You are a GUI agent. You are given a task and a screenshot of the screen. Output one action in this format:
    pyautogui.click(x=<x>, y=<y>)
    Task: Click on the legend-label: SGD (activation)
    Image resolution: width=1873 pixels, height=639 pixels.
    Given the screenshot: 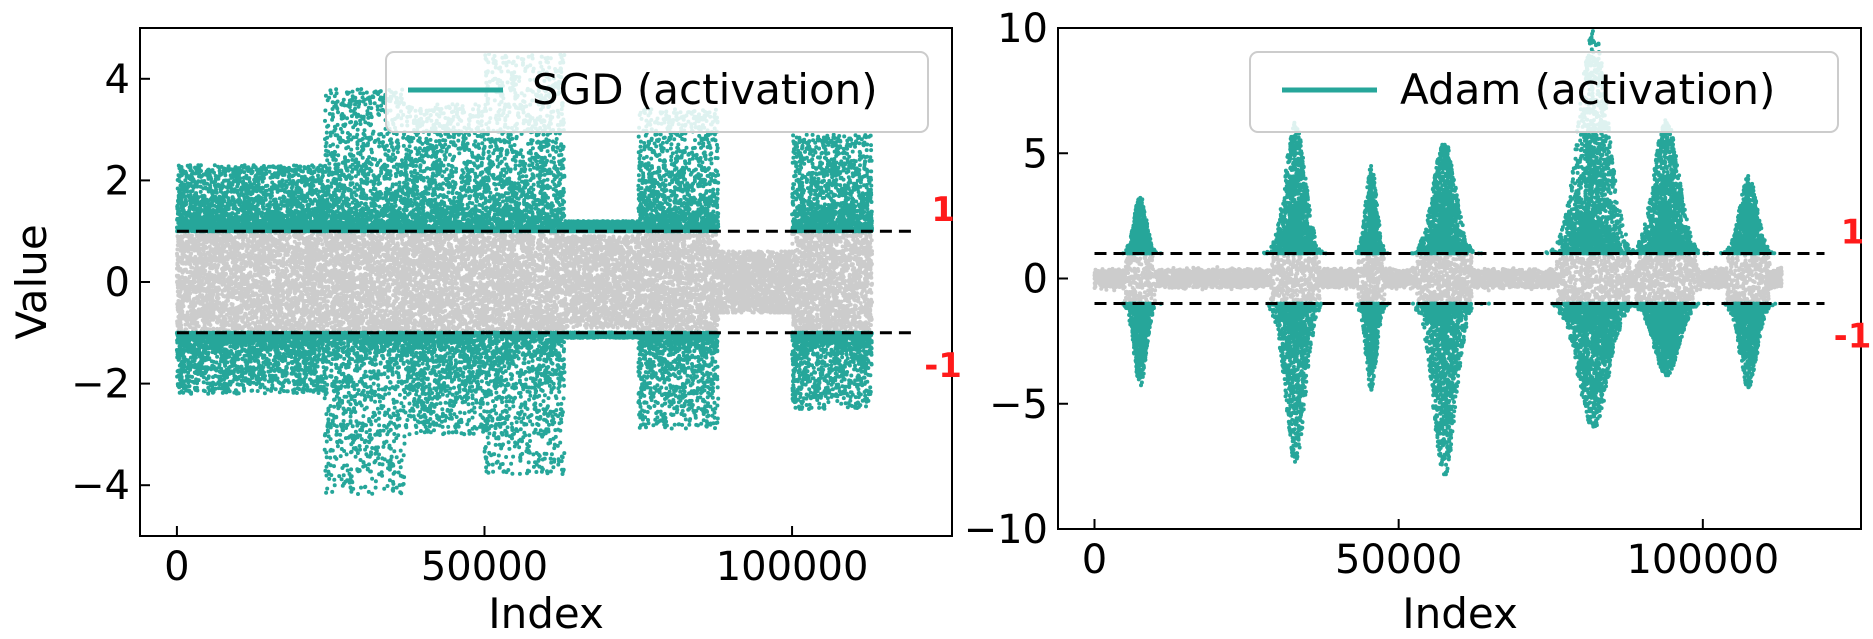 What is the action you would take?
    pyautogui.click(x=705, y=89)
    